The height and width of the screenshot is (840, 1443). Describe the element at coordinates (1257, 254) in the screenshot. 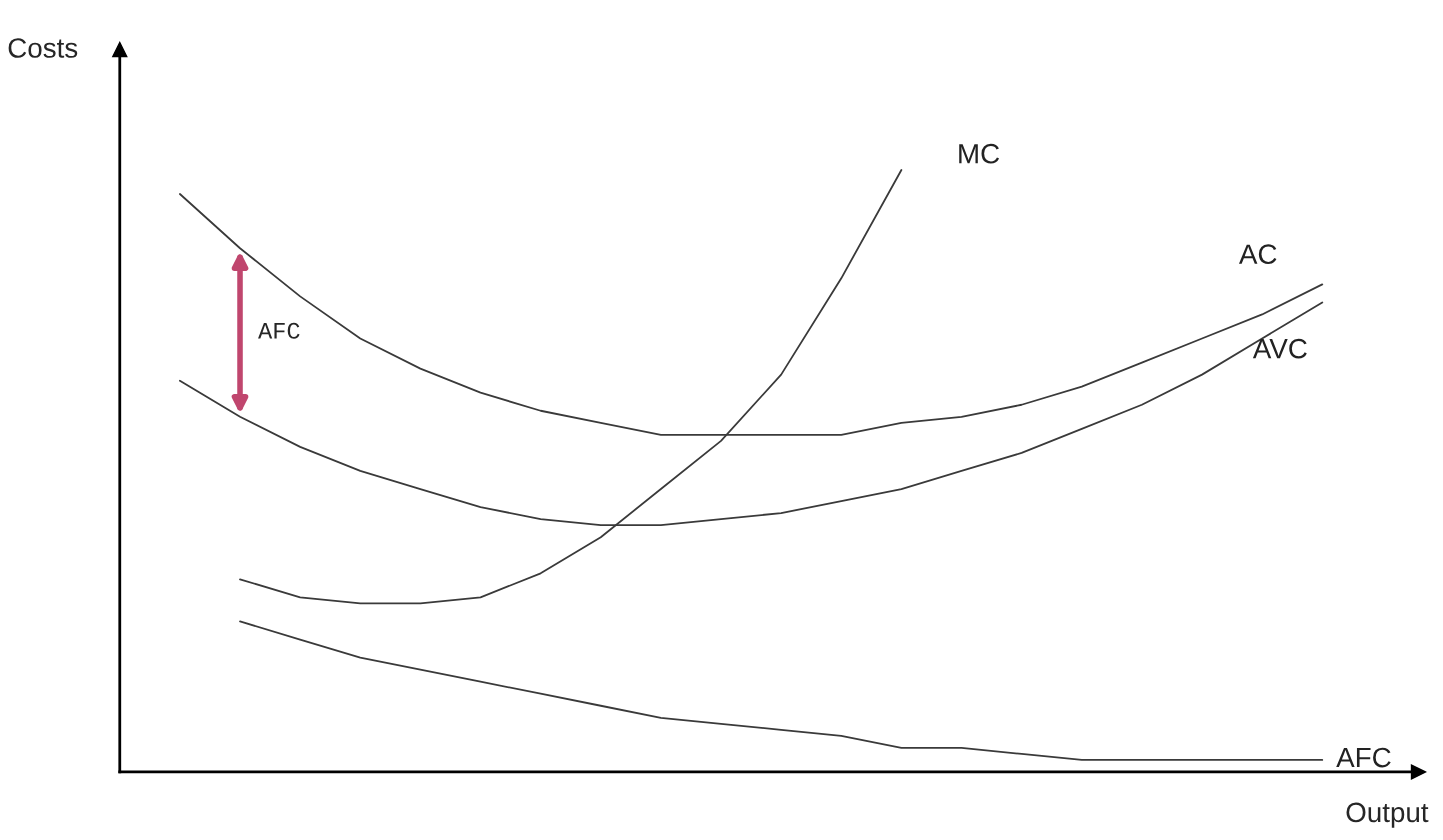

I see `series-label: AC` at that location.